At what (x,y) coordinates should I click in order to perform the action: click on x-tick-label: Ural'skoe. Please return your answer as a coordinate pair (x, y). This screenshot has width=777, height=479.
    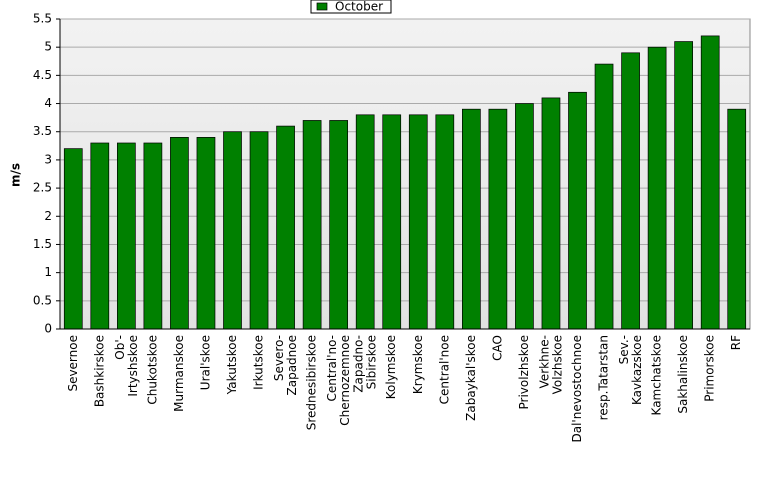
    Looking at the image, I should click on (205, 362).